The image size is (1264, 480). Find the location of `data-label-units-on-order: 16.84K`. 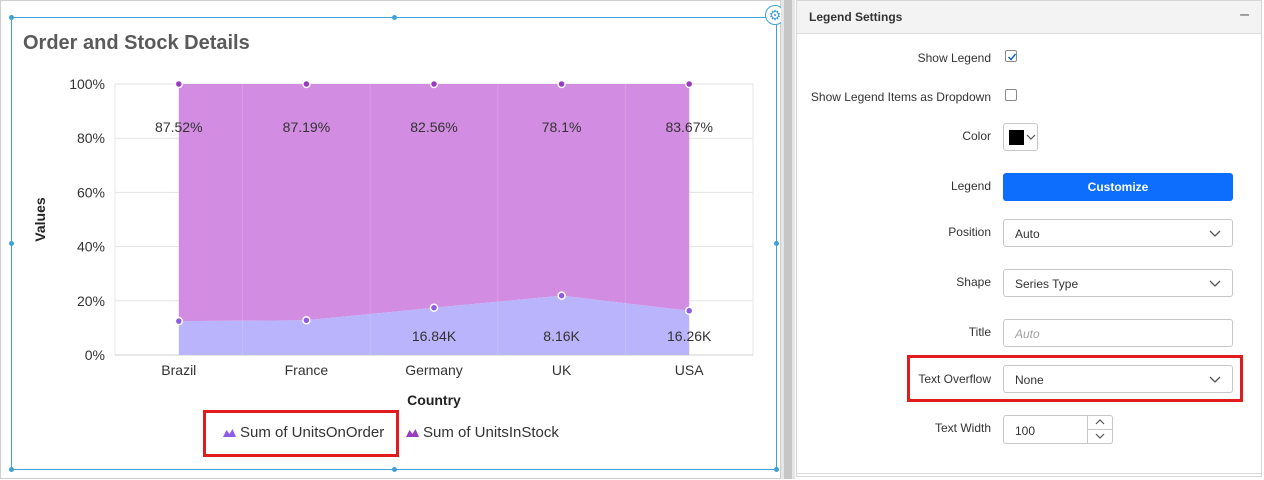

data-label-units-on-order: 16.84K is located at coordinates (434, 336).